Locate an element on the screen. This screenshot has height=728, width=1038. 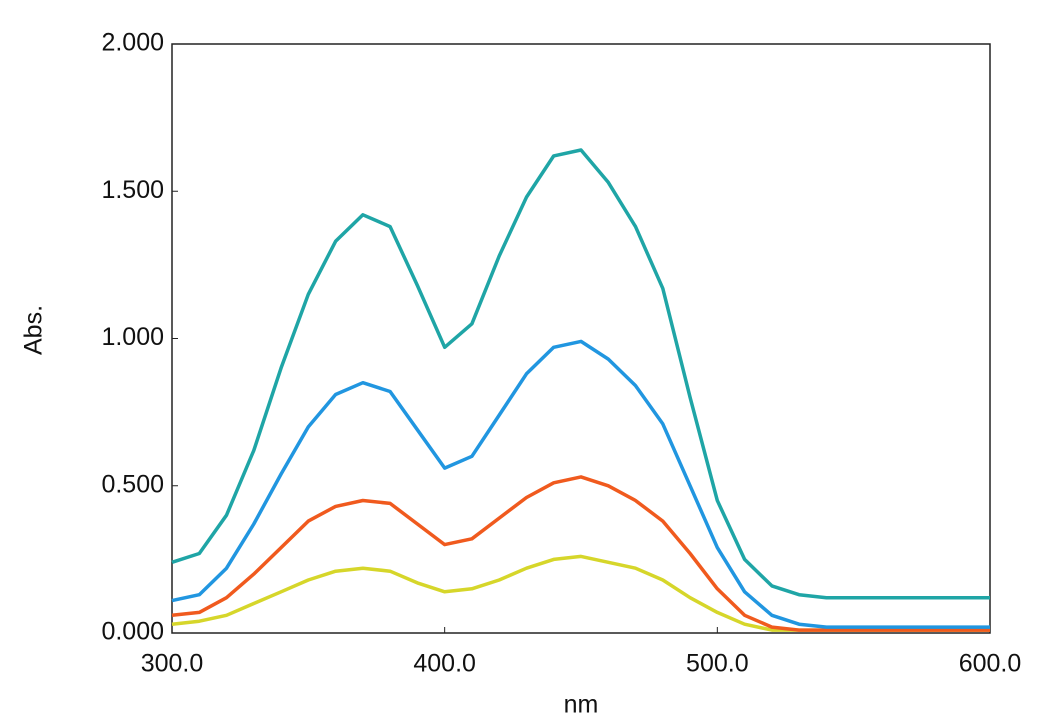
x-axis-label: nm is located at coordinates (581, 705).